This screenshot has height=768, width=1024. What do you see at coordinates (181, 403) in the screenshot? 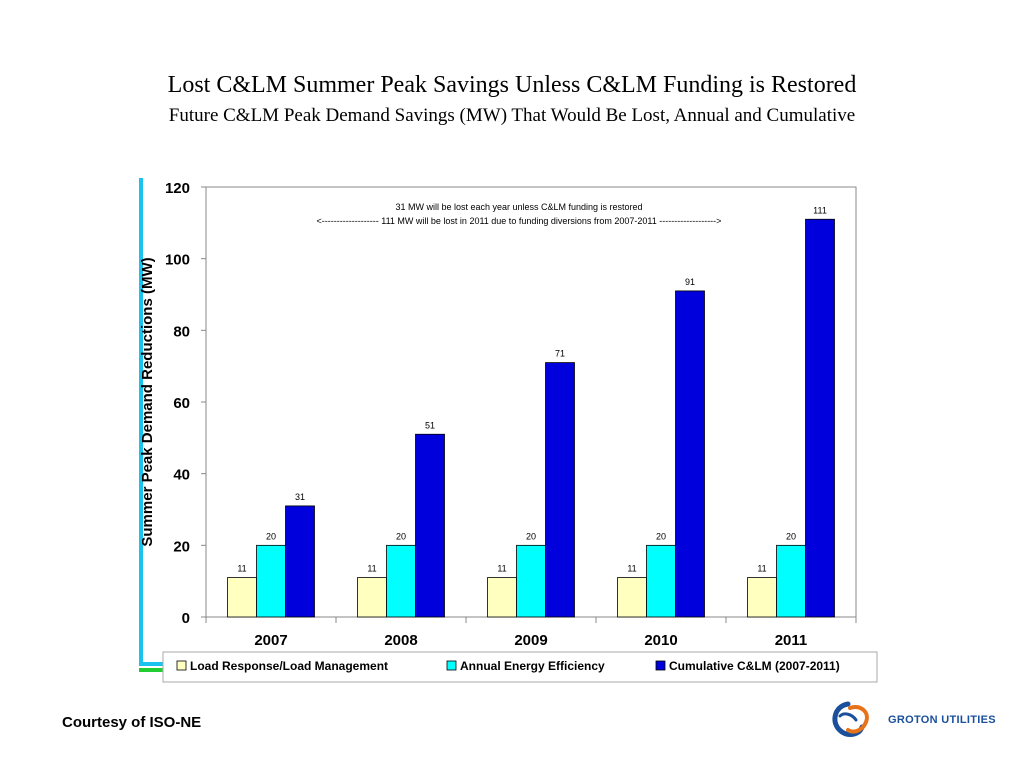
I see `y-tick-label: 60` at bounding box center [181, 403].